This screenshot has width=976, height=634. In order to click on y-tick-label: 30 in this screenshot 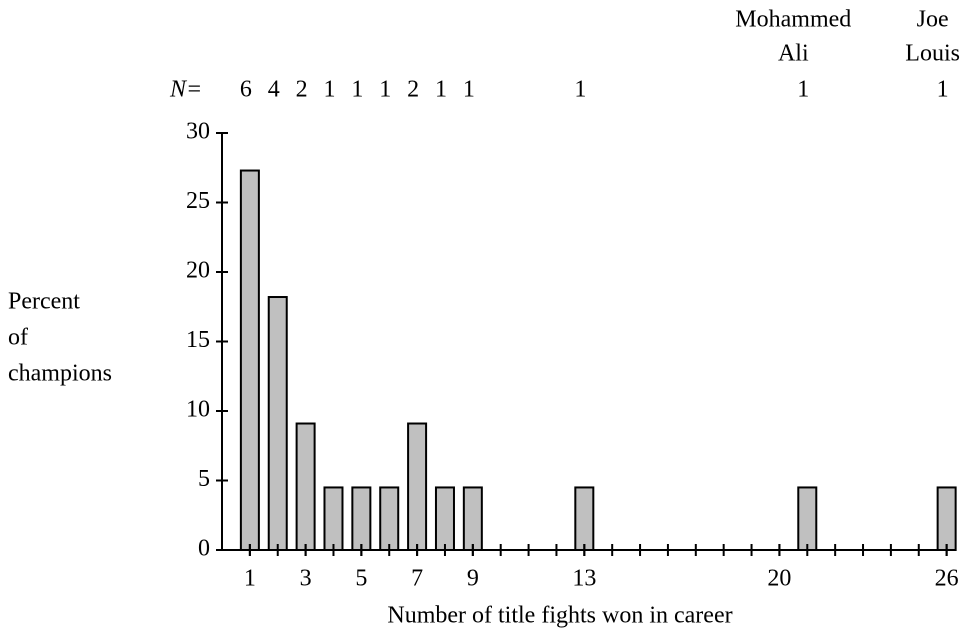, I will do `click(198, 132)`.